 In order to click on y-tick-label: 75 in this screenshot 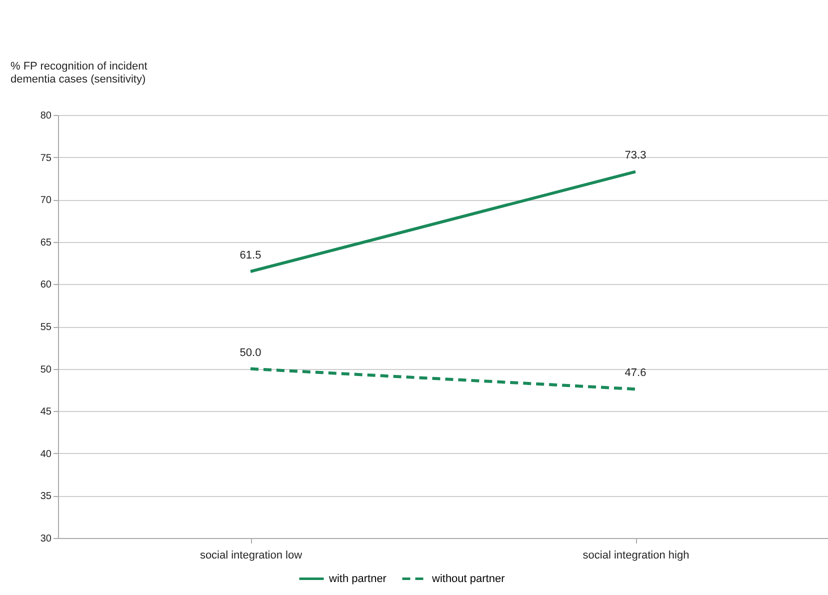, I will do `click(46, 158)`.